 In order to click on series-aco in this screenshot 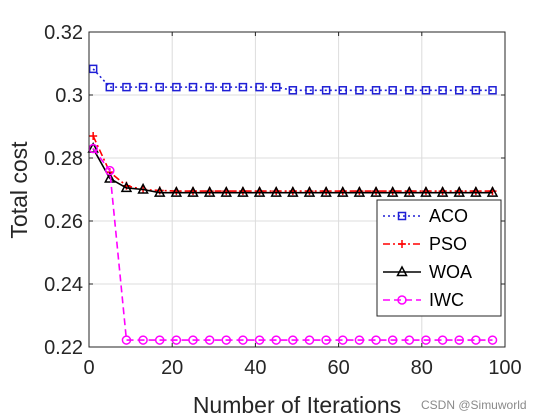, I will do `click(292, 79)`.